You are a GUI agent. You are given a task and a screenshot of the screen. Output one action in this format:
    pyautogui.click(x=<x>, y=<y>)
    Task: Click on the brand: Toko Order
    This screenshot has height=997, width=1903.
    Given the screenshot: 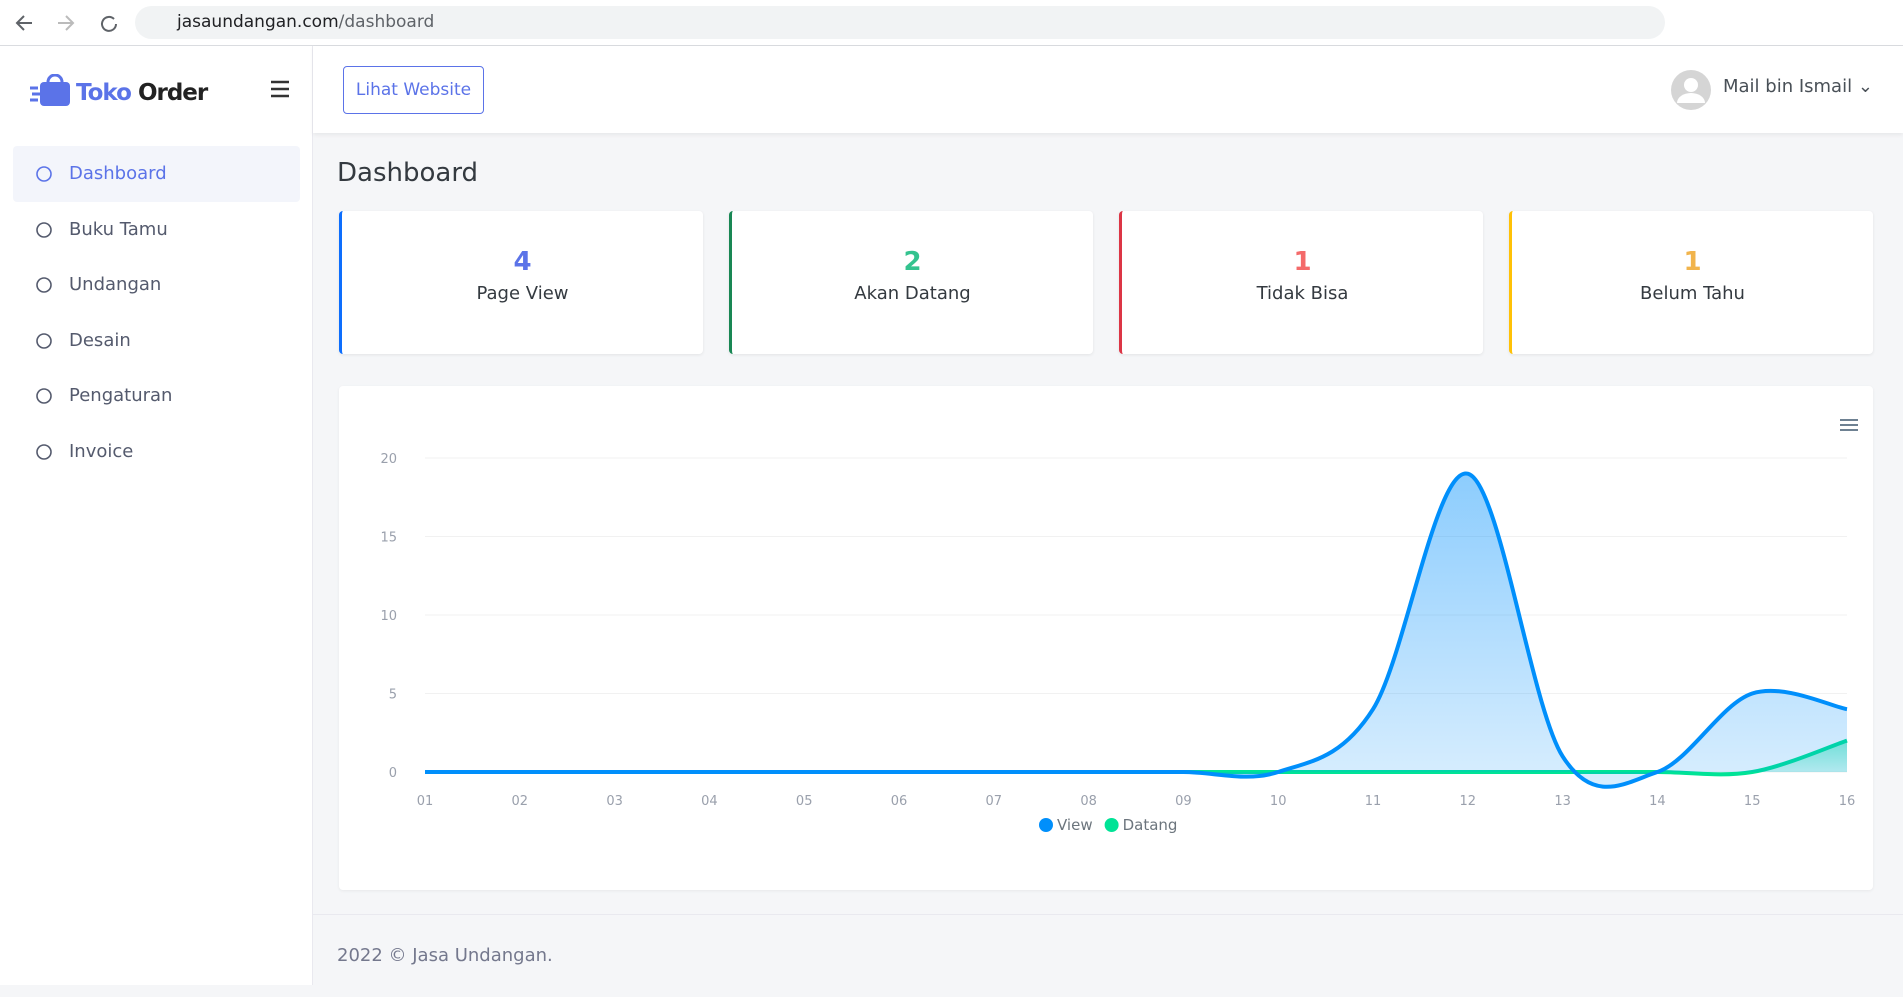 What is the action you would take?
    pyautogui.click(x=142, y=93)
    